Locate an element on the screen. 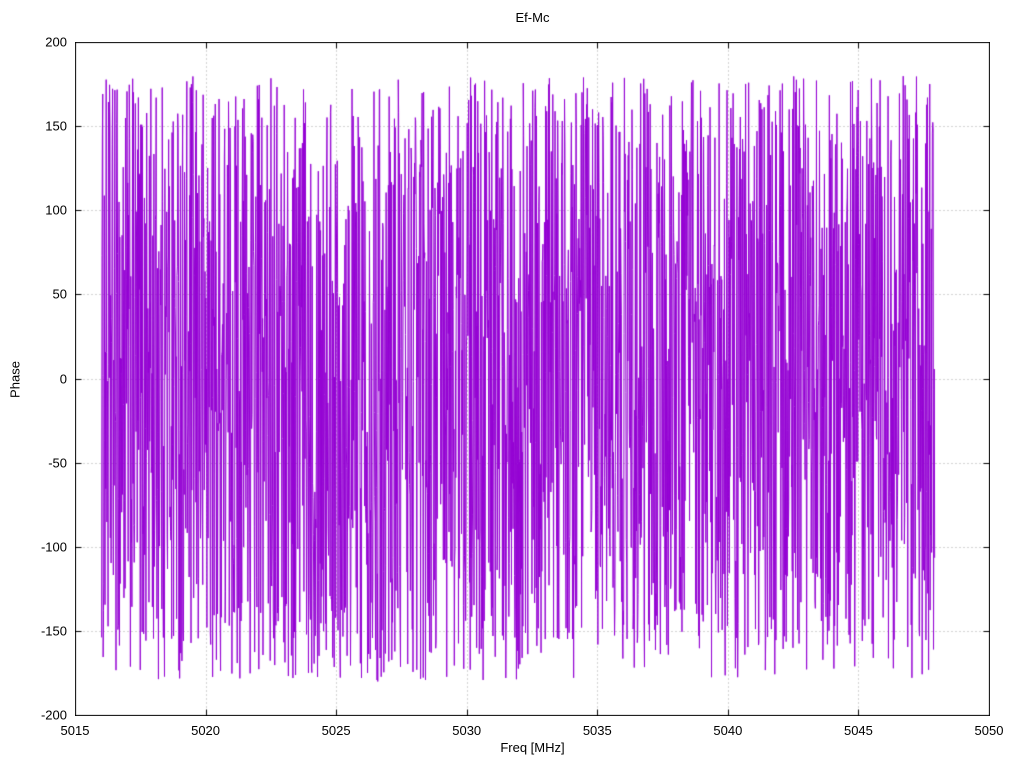 The height and width of the screenshot is (768, 1024). y-tick-label: 50 is located at coordinates (59, 294).